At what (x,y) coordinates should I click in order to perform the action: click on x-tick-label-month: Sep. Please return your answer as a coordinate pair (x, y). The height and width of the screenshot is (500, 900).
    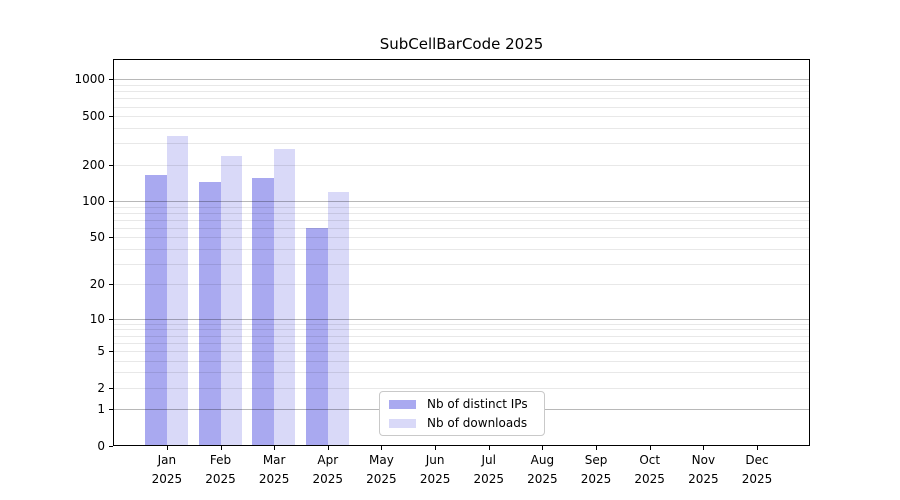
    Looking at the image, I should click on (596, 460).